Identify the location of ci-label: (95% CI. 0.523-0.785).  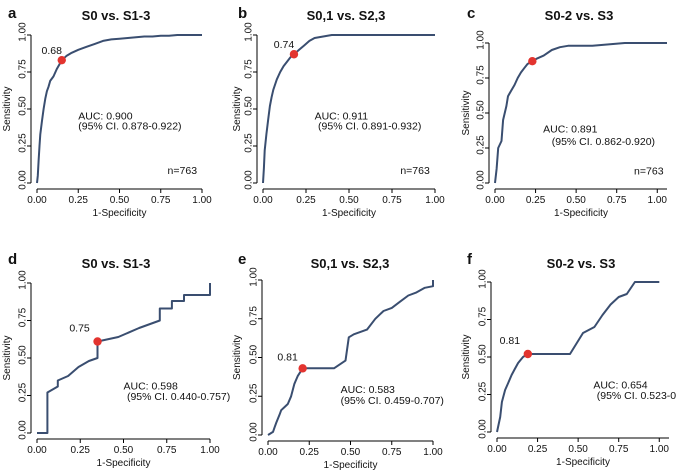
(636, 396).